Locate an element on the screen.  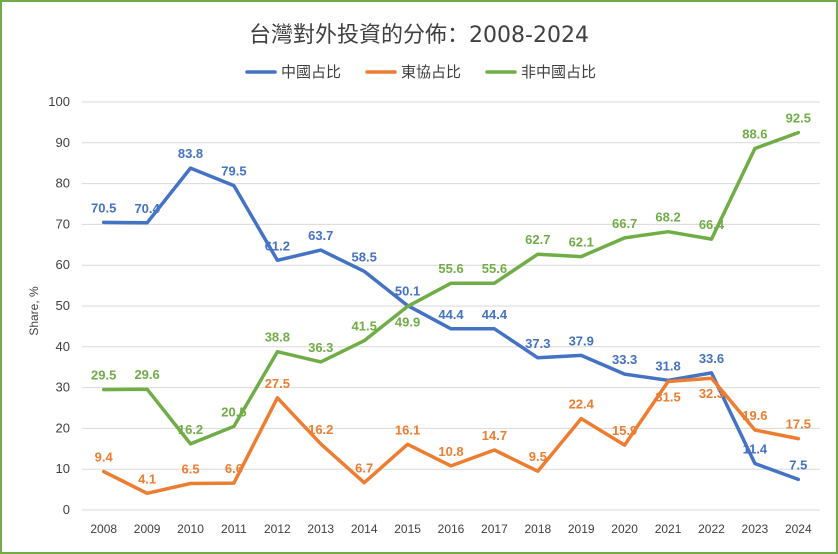
data-label: 31.8 is located at coordinates (667, 365).